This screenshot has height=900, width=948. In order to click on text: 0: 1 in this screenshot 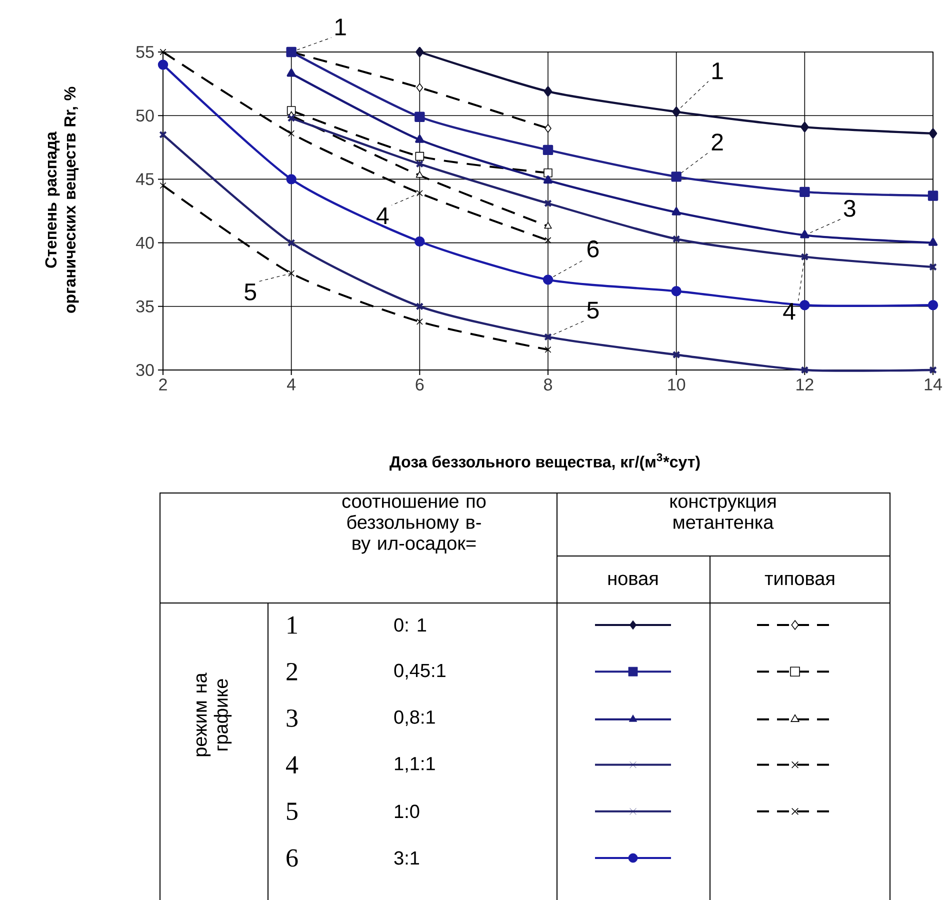, I will do `click(410, 625)`.